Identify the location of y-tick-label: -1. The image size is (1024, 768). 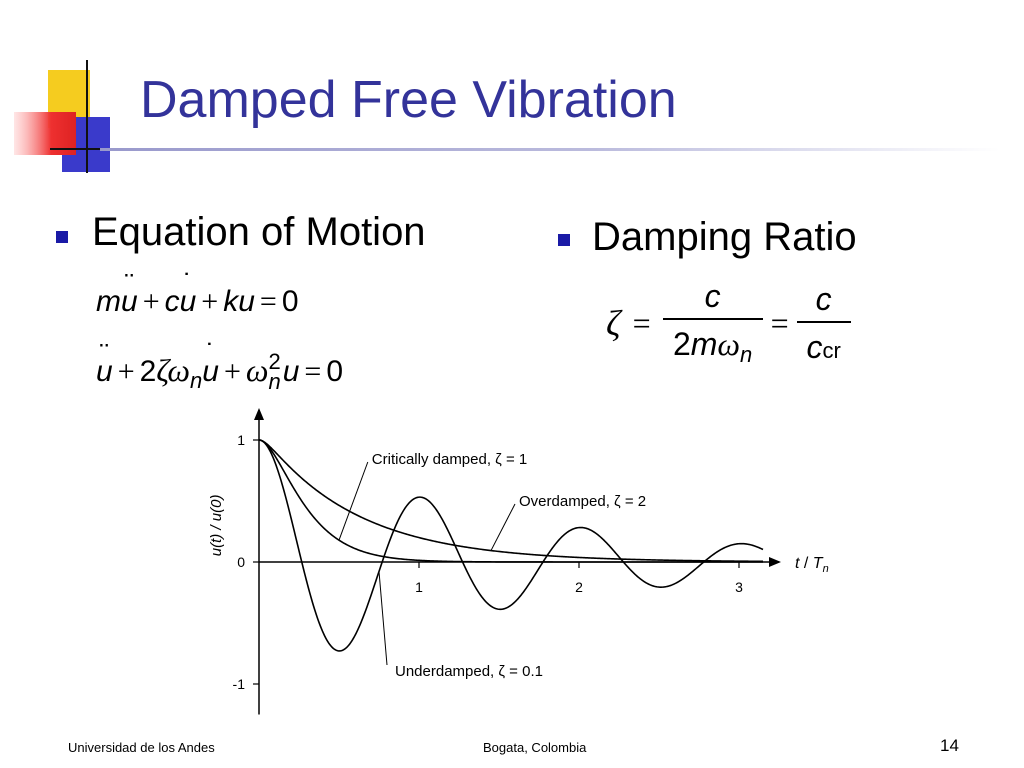
(239, 684).